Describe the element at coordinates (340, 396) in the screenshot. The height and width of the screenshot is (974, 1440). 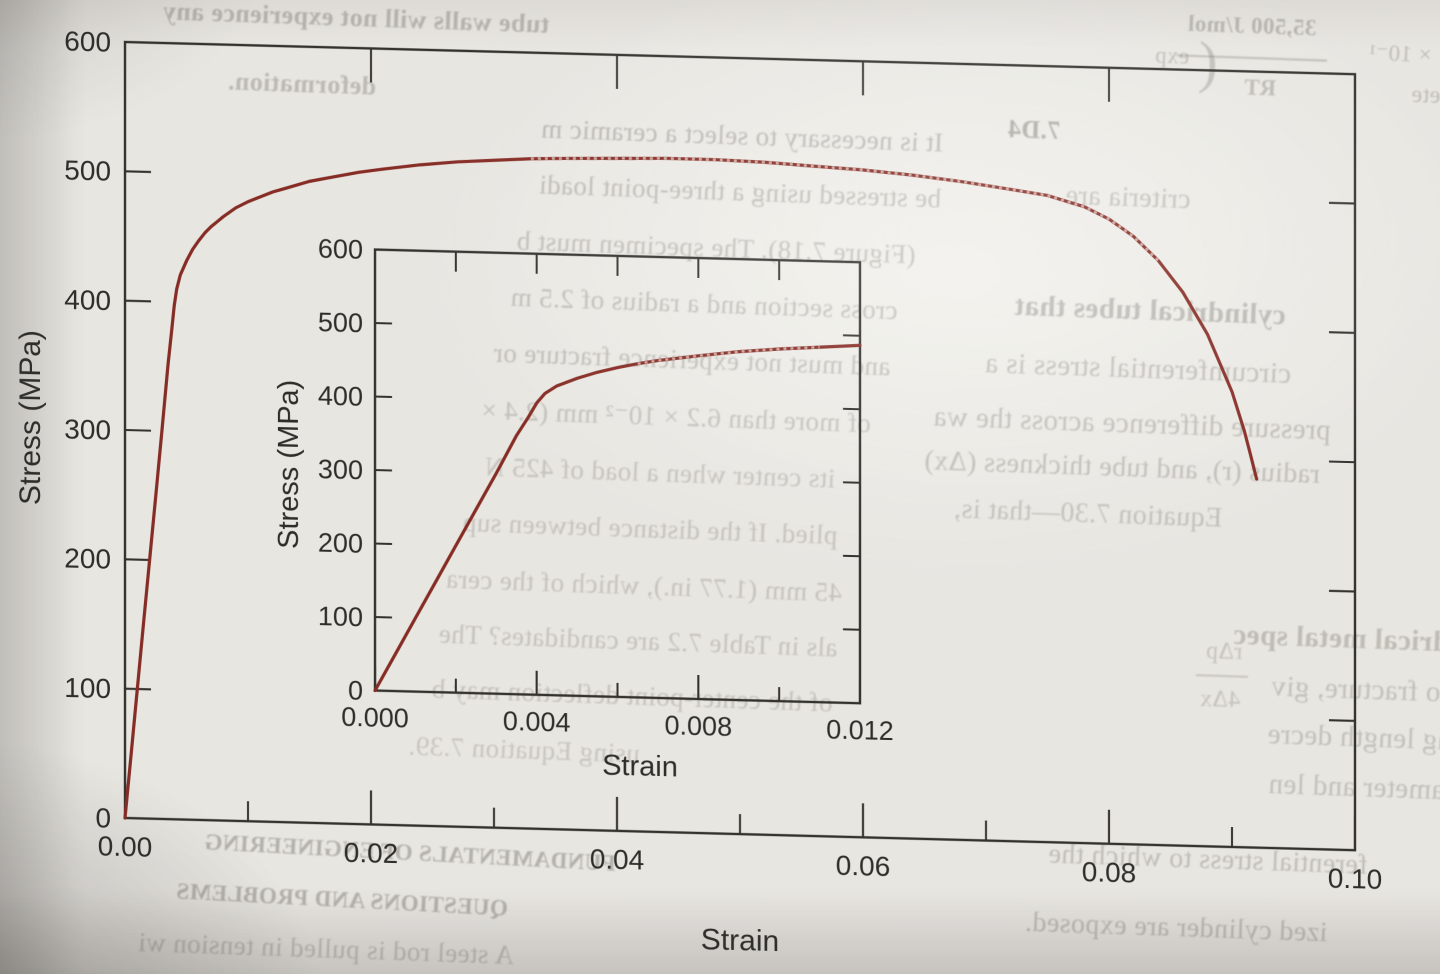
I see `inset-y-tick-label: 400` at that location.